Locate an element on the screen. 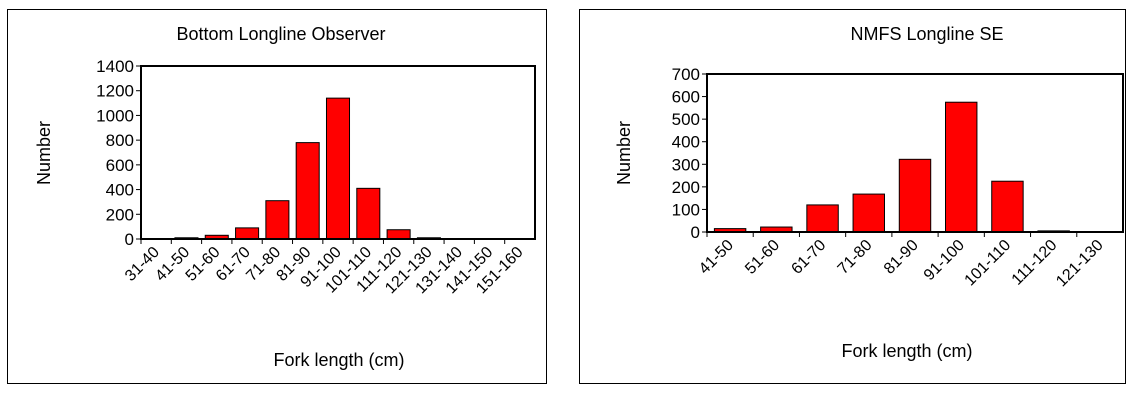  y-tick-label: 800 is located at coordinates (120, 140).